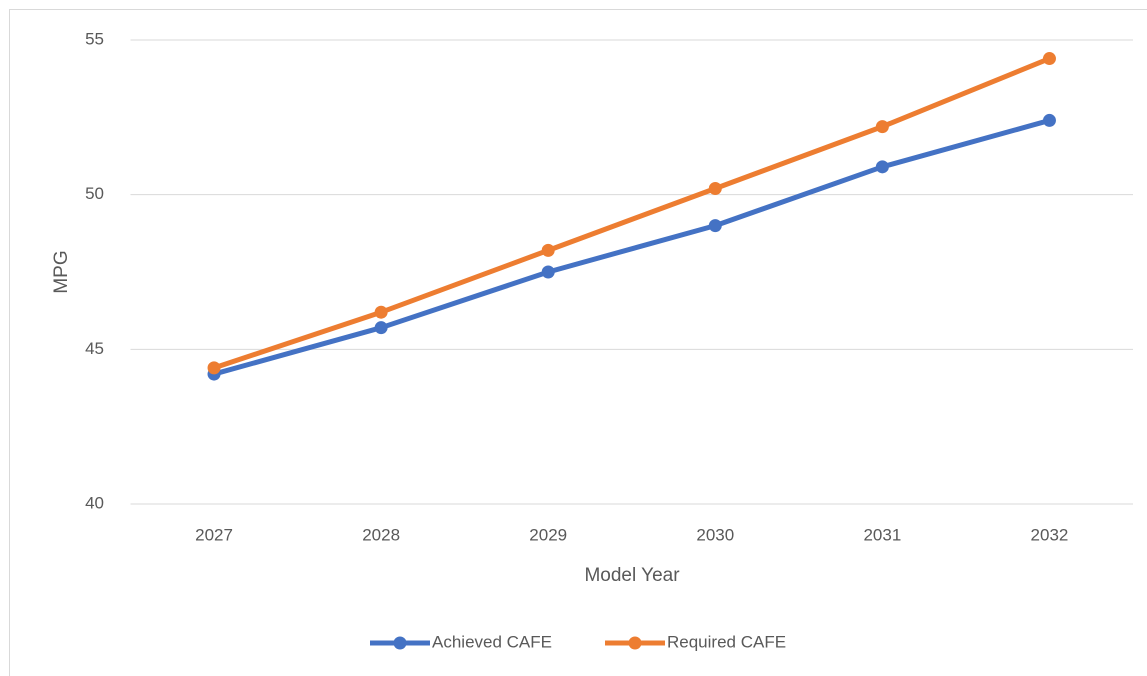  Describe the element at coordinates (381, 534) in the screenshot. I see `x-tick-label: 2028` at that location.